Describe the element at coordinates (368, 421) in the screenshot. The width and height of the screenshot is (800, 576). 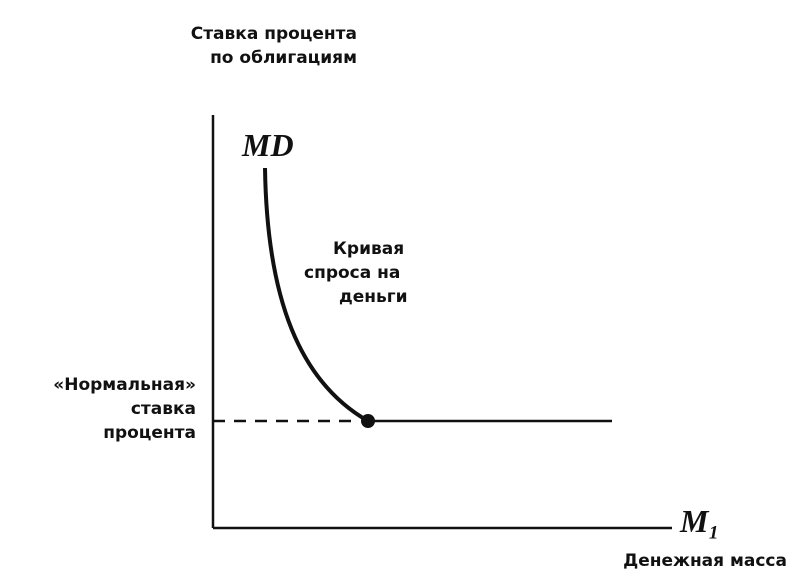
I see `point` at that location.